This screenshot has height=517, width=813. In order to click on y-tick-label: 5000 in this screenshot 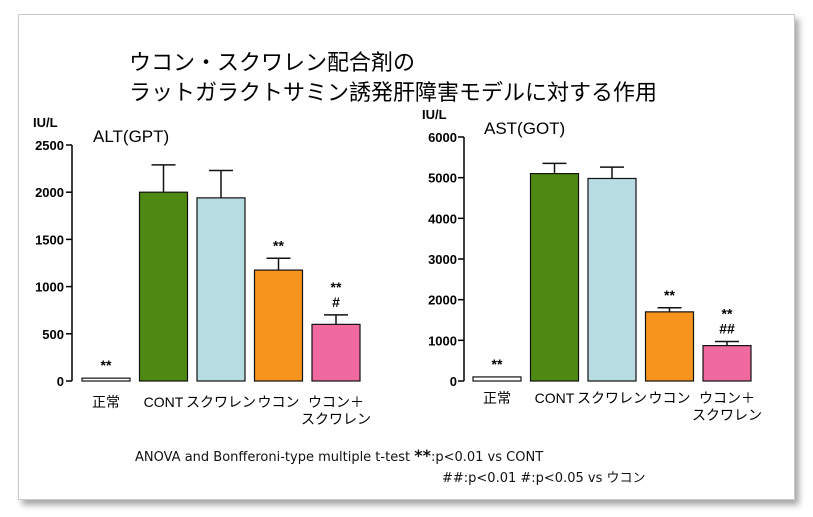, I will do `click(442, 178)`.